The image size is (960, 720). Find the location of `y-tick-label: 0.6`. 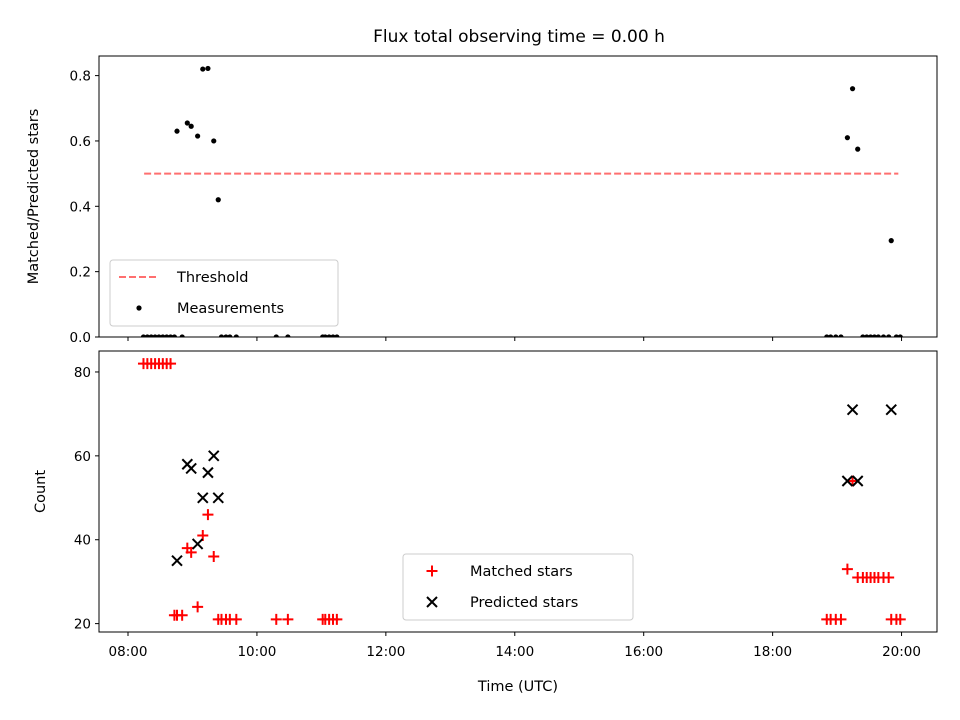

y-tick-label: 0.6 is located at coordinates (80, 142).